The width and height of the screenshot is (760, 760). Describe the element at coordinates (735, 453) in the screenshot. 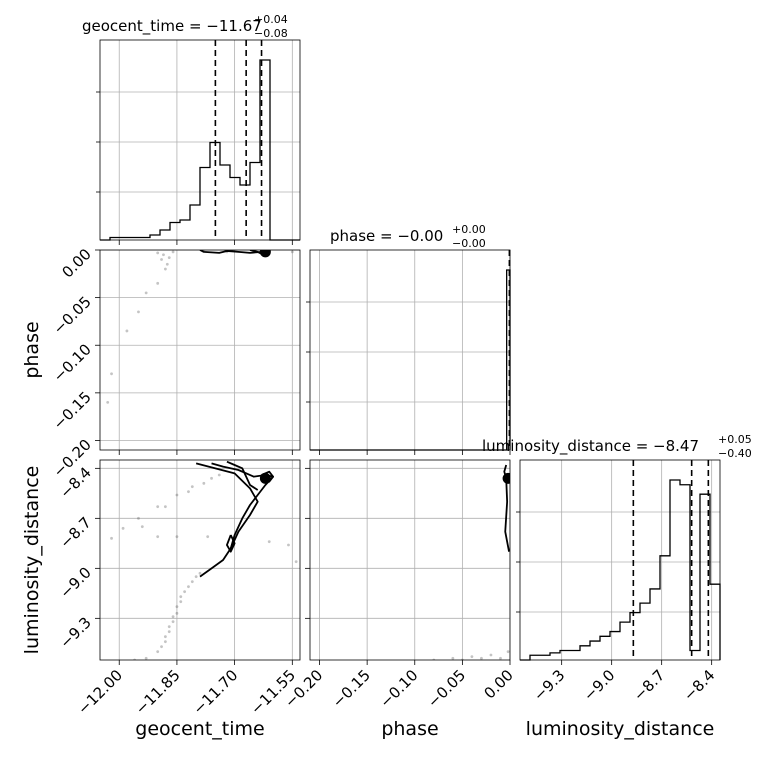

I see `title-luminosity-distance-minus: −0.40` at that location.